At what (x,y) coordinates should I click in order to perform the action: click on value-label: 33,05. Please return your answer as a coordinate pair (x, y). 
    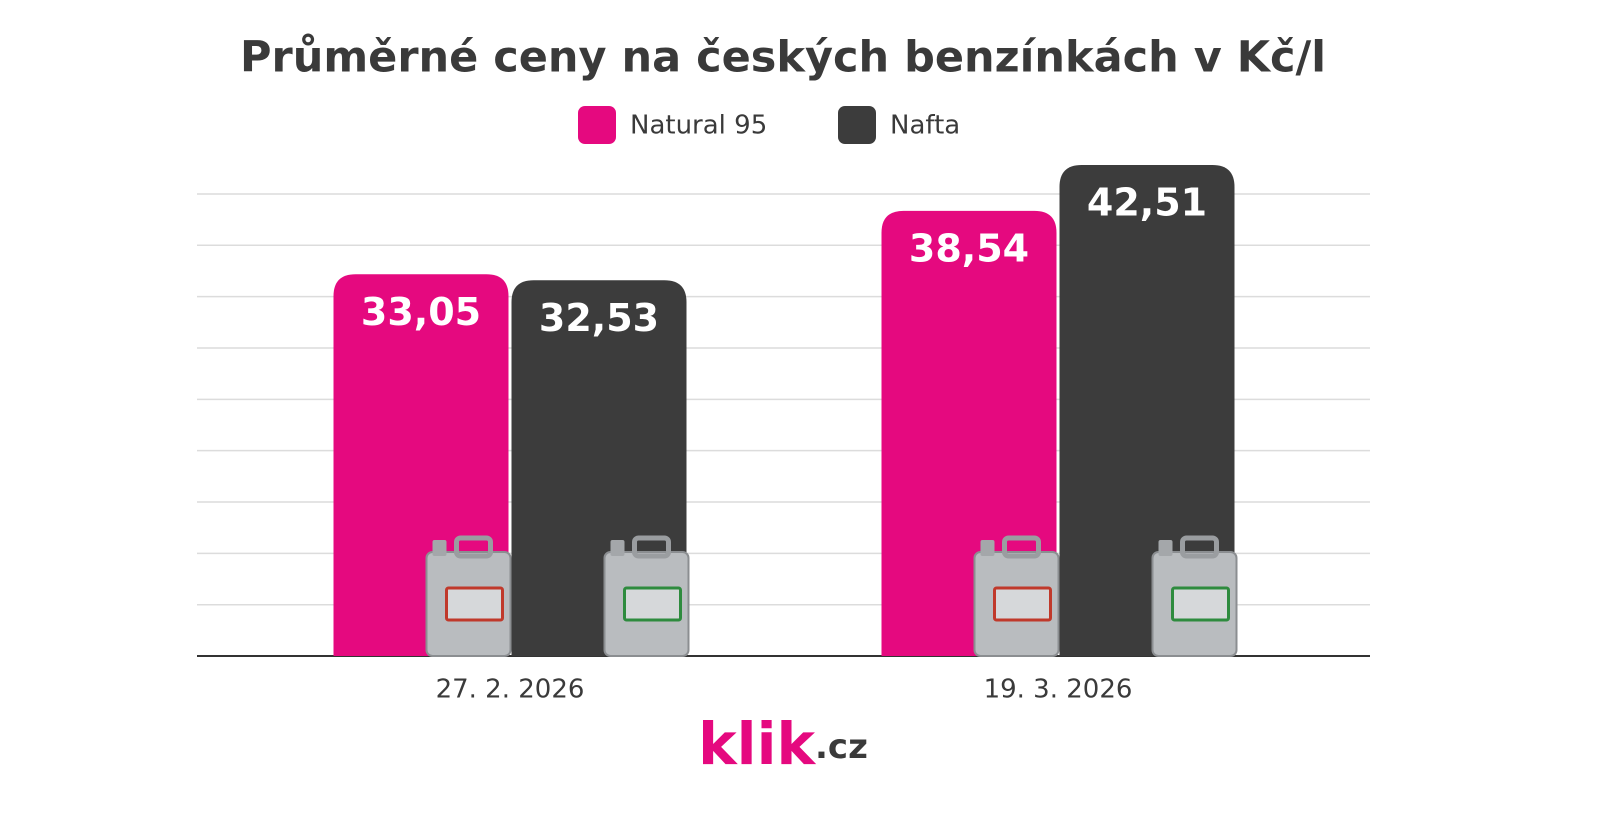
    Looking at the image, I should click on (421, 312).